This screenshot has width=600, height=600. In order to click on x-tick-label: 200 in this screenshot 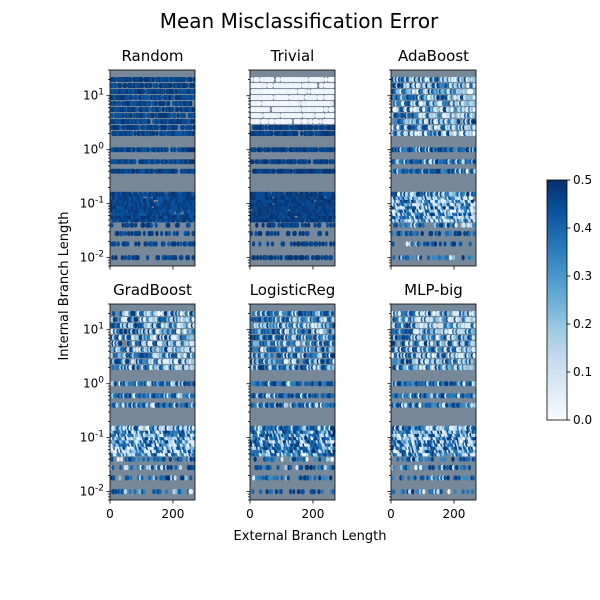, I will do `click(173, 514)`.